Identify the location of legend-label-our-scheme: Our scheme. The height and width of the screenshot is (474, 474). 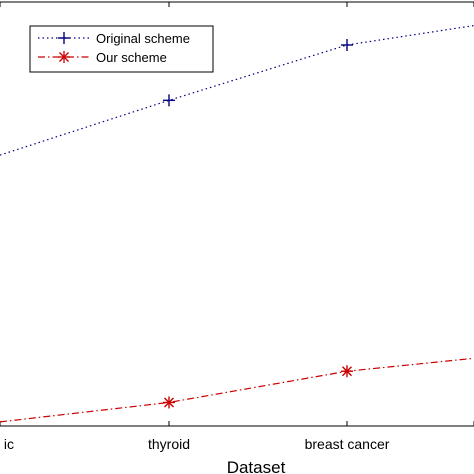
(131, 57).